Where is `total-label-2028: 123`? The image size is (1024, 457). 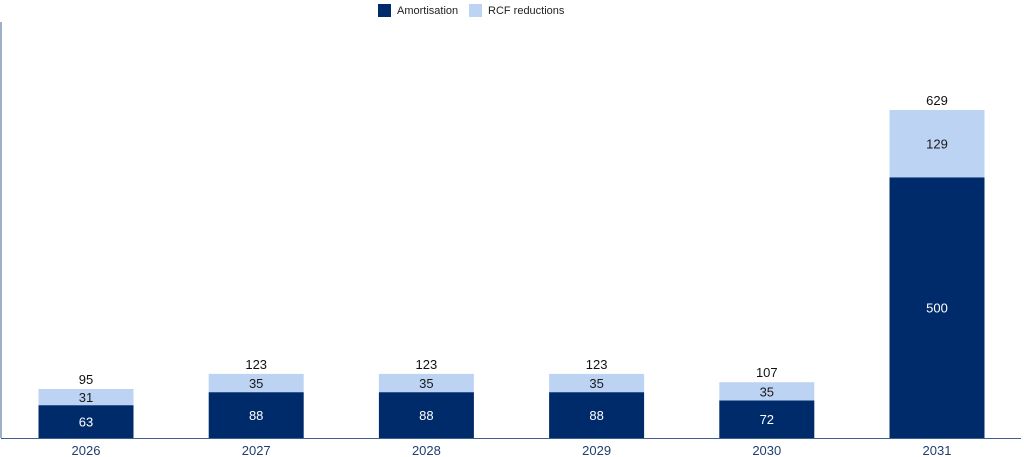 total-label-2028: 123 is located at coordinates (427, 364).